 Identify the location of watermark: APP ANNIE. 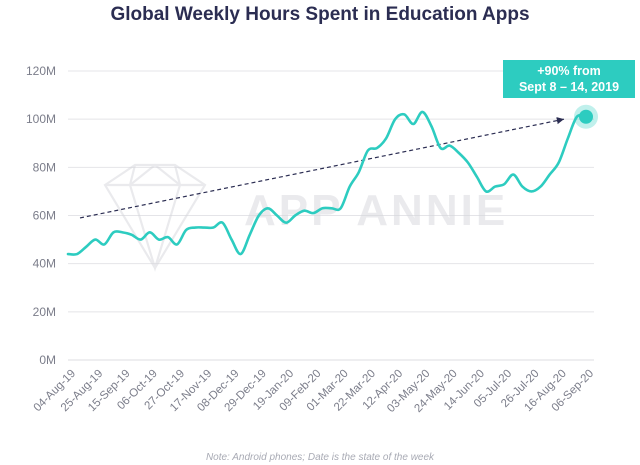
(305, 217).